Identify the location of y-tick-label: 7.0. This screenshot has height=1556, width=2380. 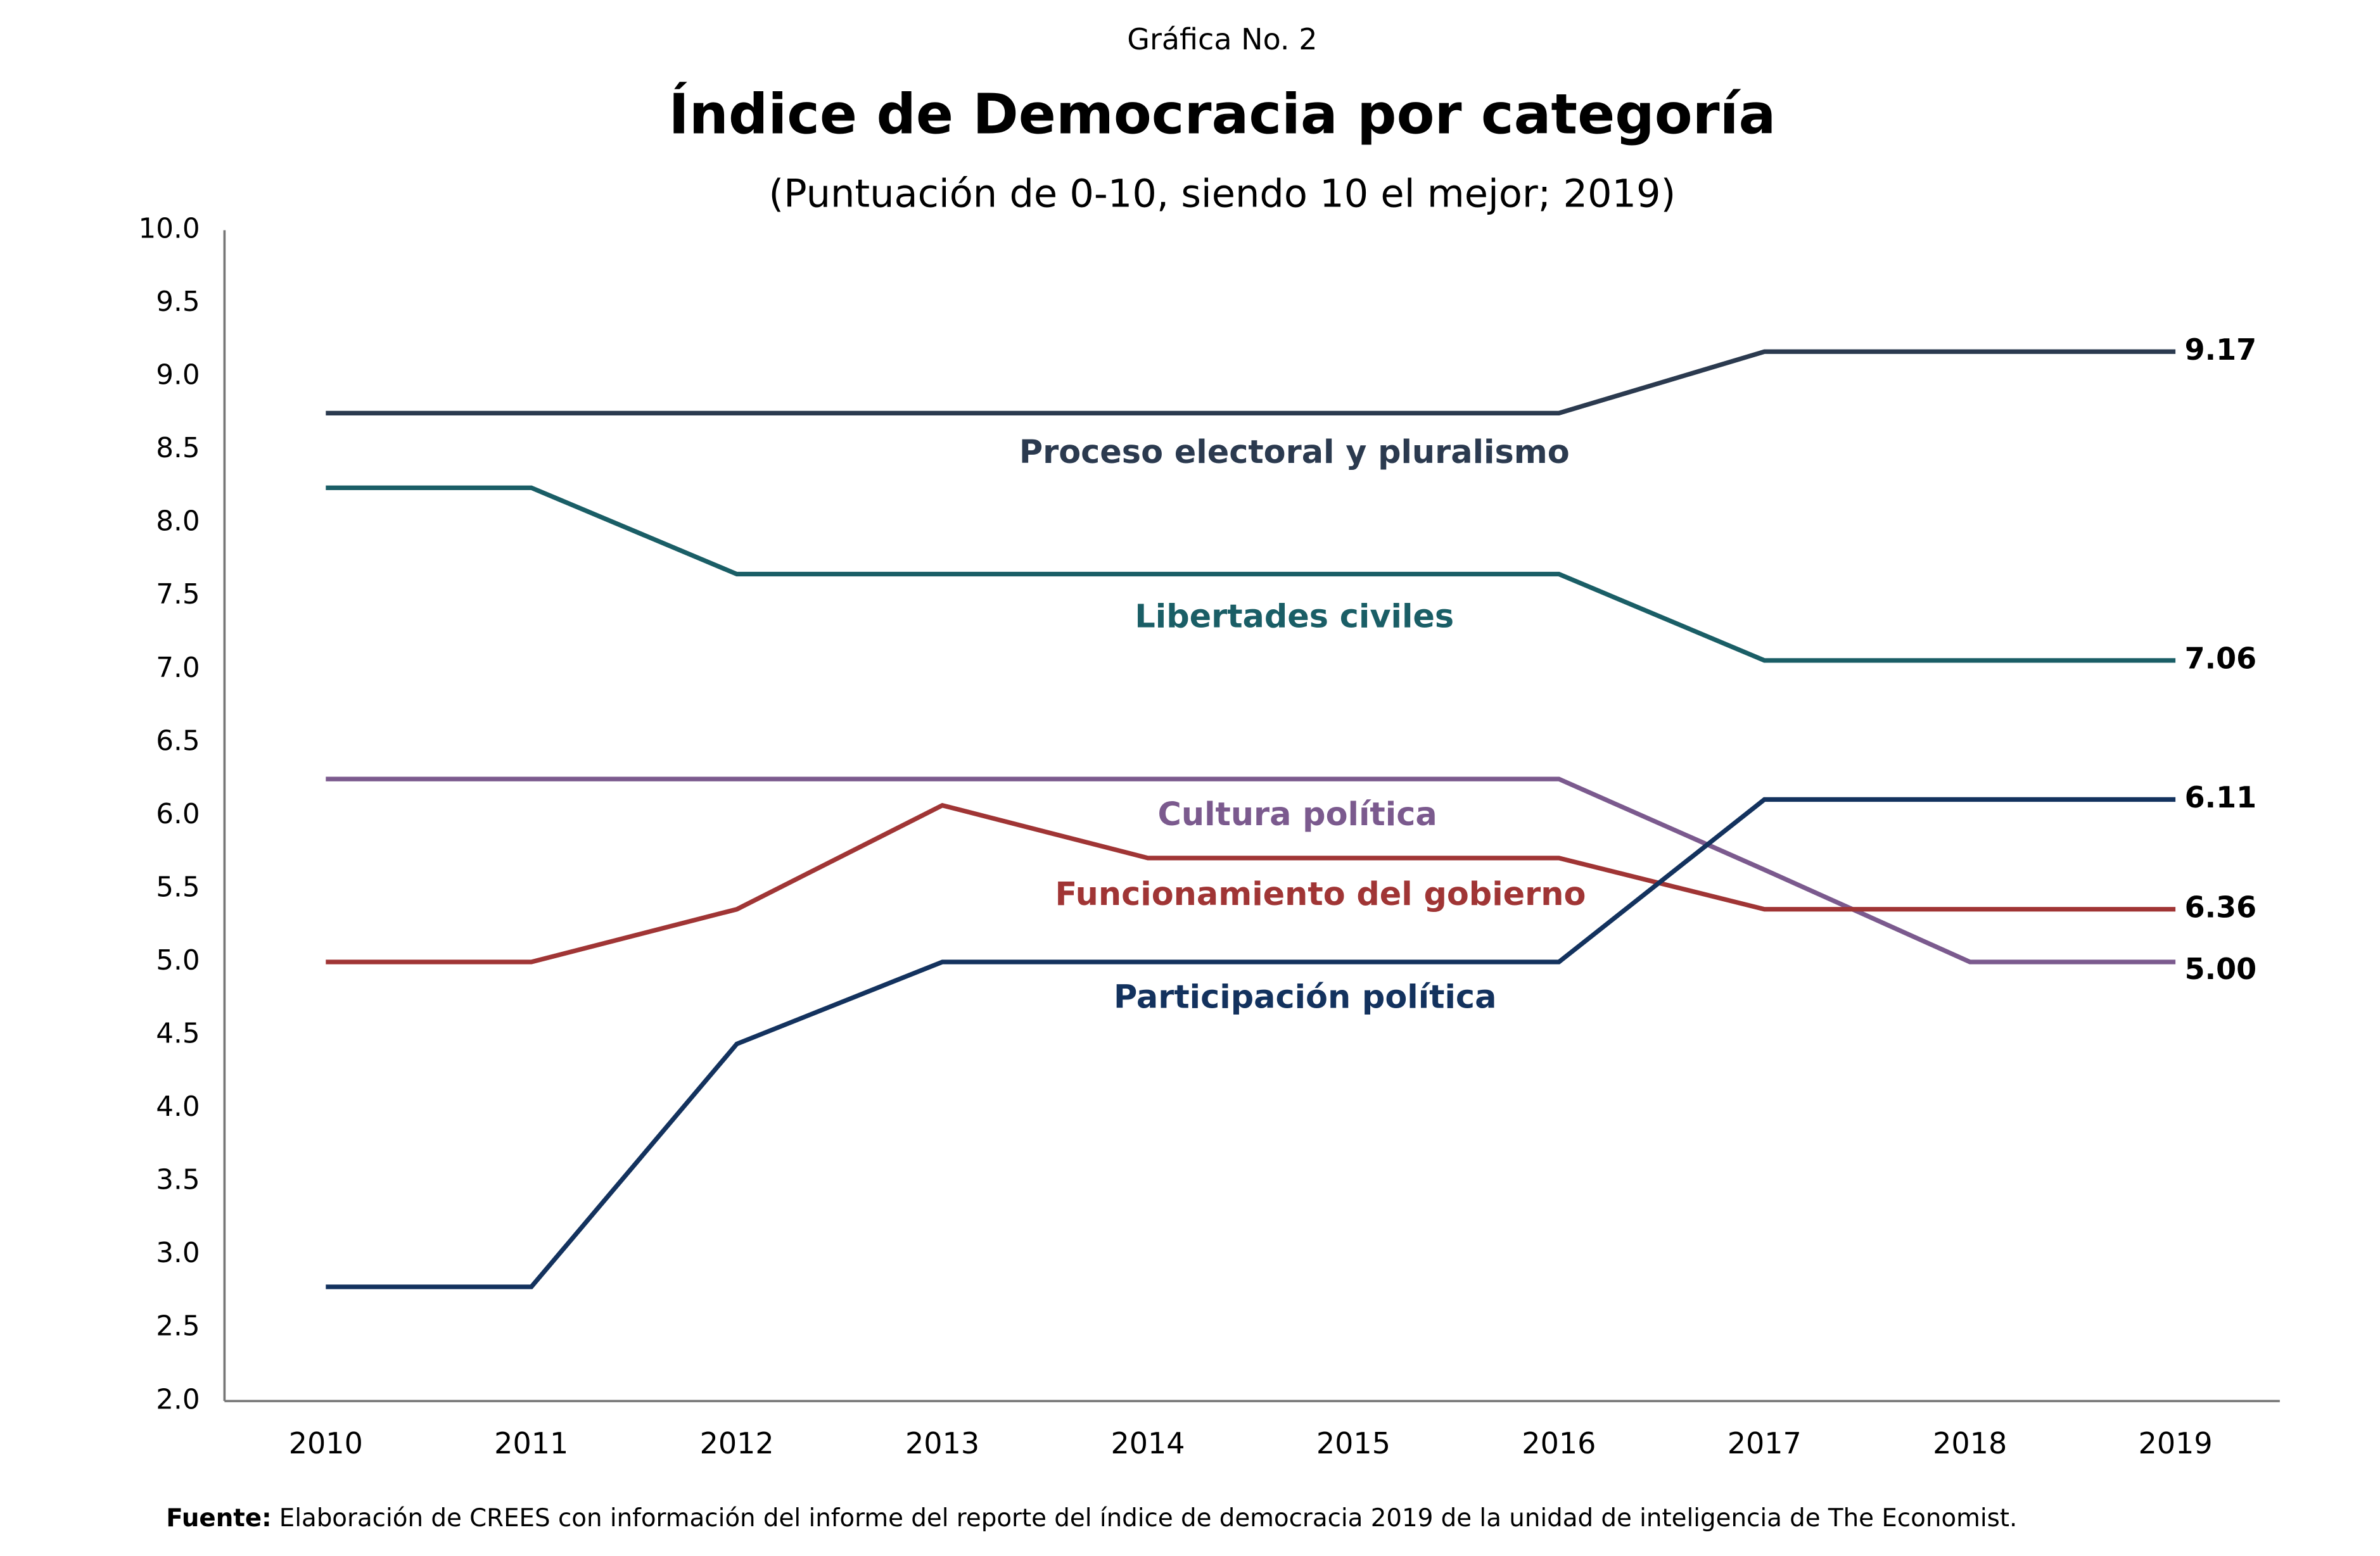
(178, 668).